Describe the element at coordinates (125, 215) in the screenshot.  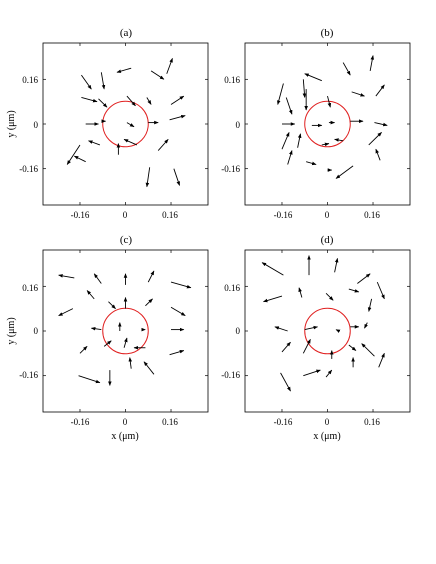
I see `x-tick-label: 0` at that location.